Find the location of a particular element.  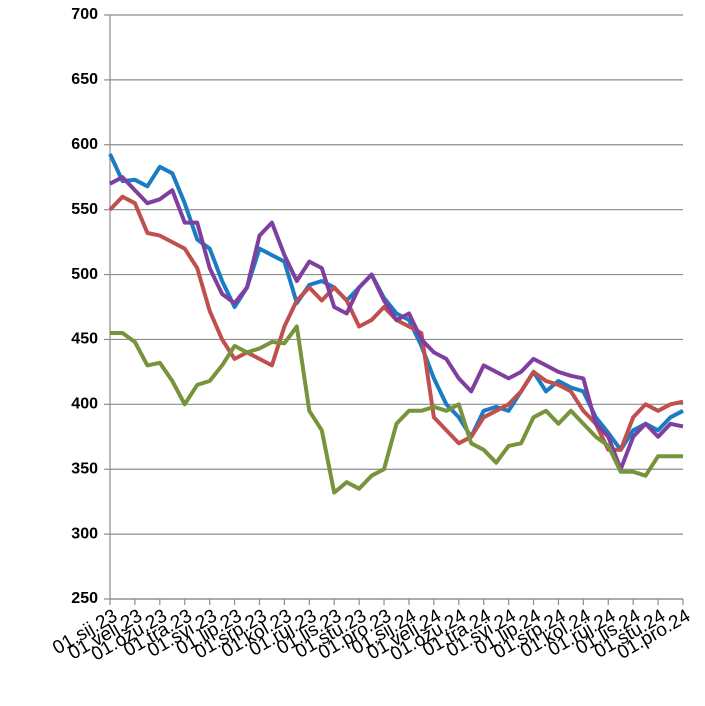

y-tick-label: 700 is located at coordinates (84, 14).